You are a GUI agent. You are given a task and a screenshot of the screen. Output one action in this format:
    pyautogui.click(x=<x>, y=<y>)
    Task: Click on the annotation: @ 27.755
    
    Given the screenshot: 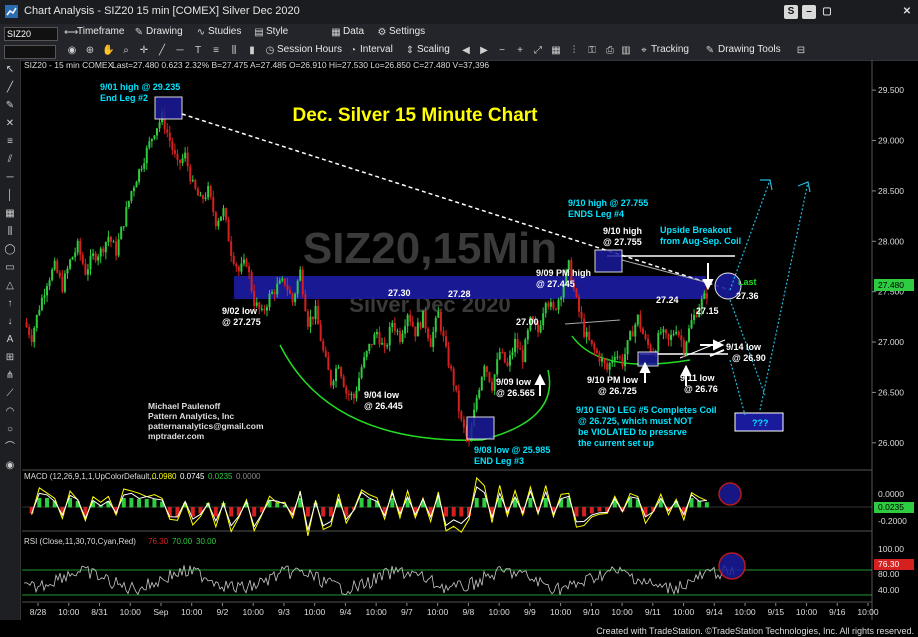 What is the action you would take?
    pyautogui.click(x=622, y=242)
    